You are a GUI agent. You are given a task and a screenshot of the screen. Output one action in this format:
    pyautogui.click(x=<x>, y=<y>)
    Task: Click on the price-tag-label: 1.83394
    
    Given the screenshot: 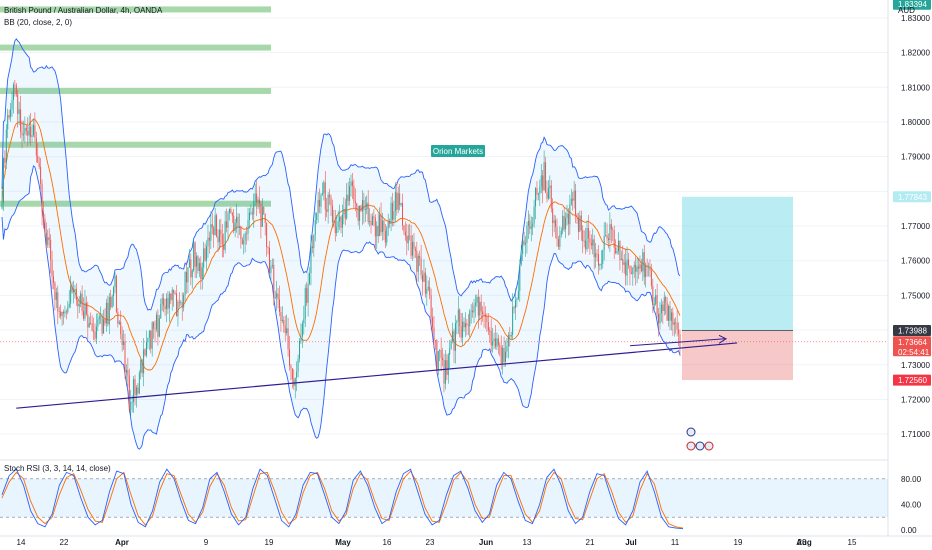 What is the action you would take?
    pyautogui.click(x=912, y=4)
    